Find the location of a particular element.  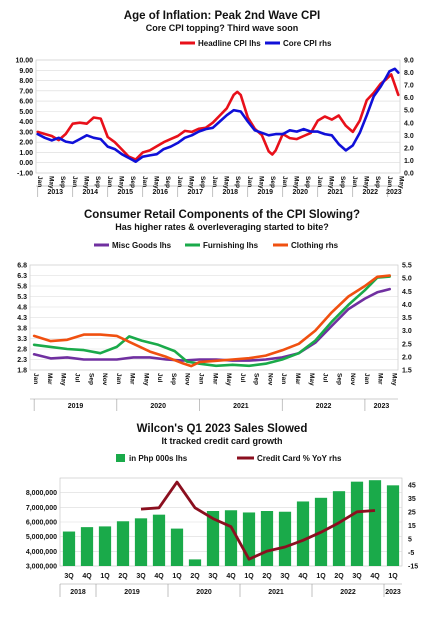

right-tick-label: 4.5 is located at coordinates (407, 292).